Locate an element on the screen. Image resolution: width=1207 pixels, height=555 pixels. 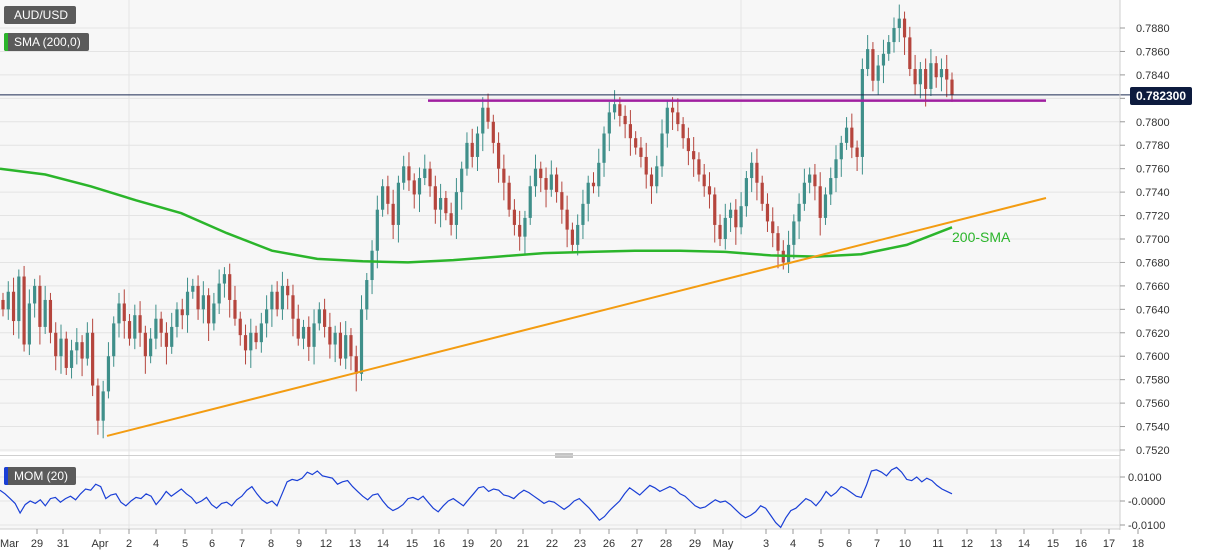
momentum-legend-label: MOM (20) is located at coordinates (41, 476).